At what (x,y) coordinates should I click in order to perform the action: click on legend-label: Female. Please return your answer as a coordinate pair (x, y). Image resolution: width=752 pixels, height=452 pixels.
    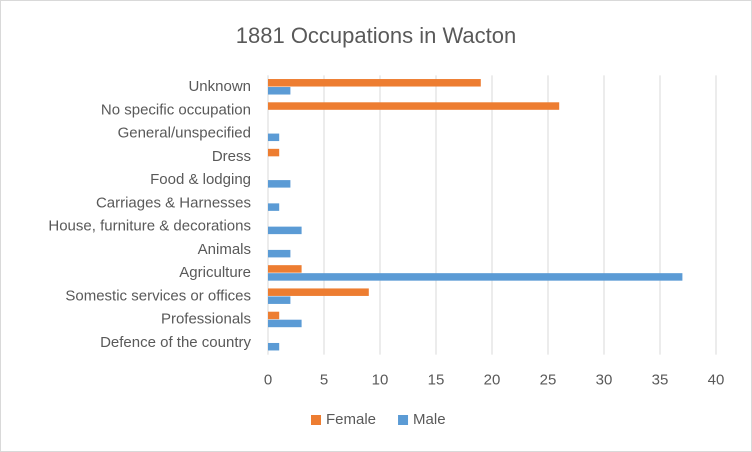
    Looking at the image, I should click on (351, 419).